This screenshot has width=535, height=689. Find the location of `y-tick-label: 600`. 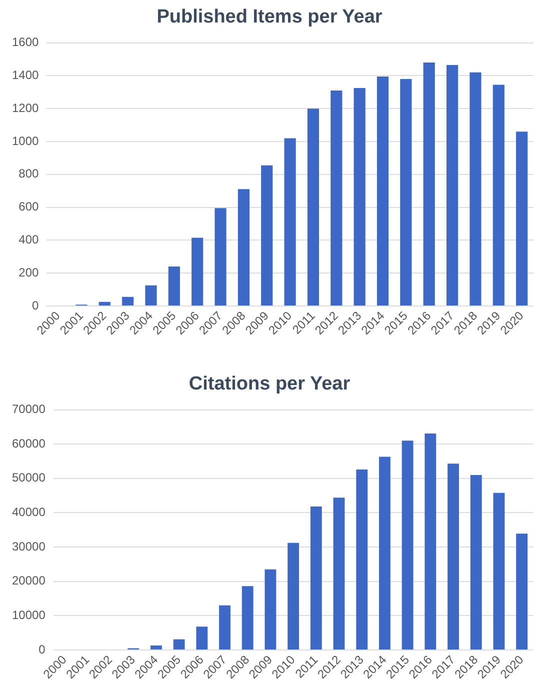

y-tick-label: 600 is located at coordinates (29, 207).